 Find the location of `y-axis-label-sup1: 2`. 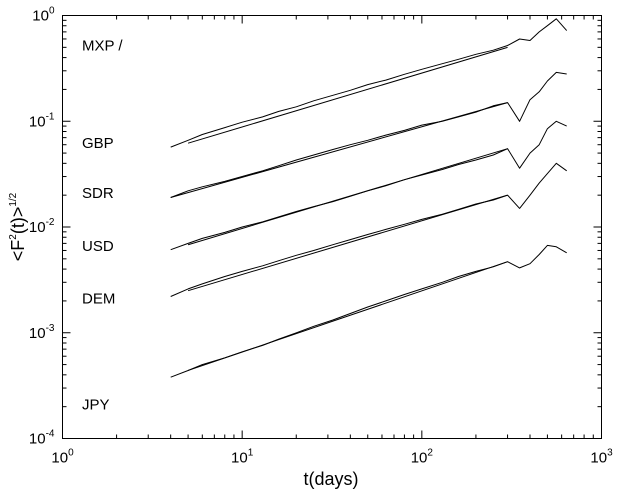

y-axis-label-sup1: 2 is located at coordinates (13, 237).